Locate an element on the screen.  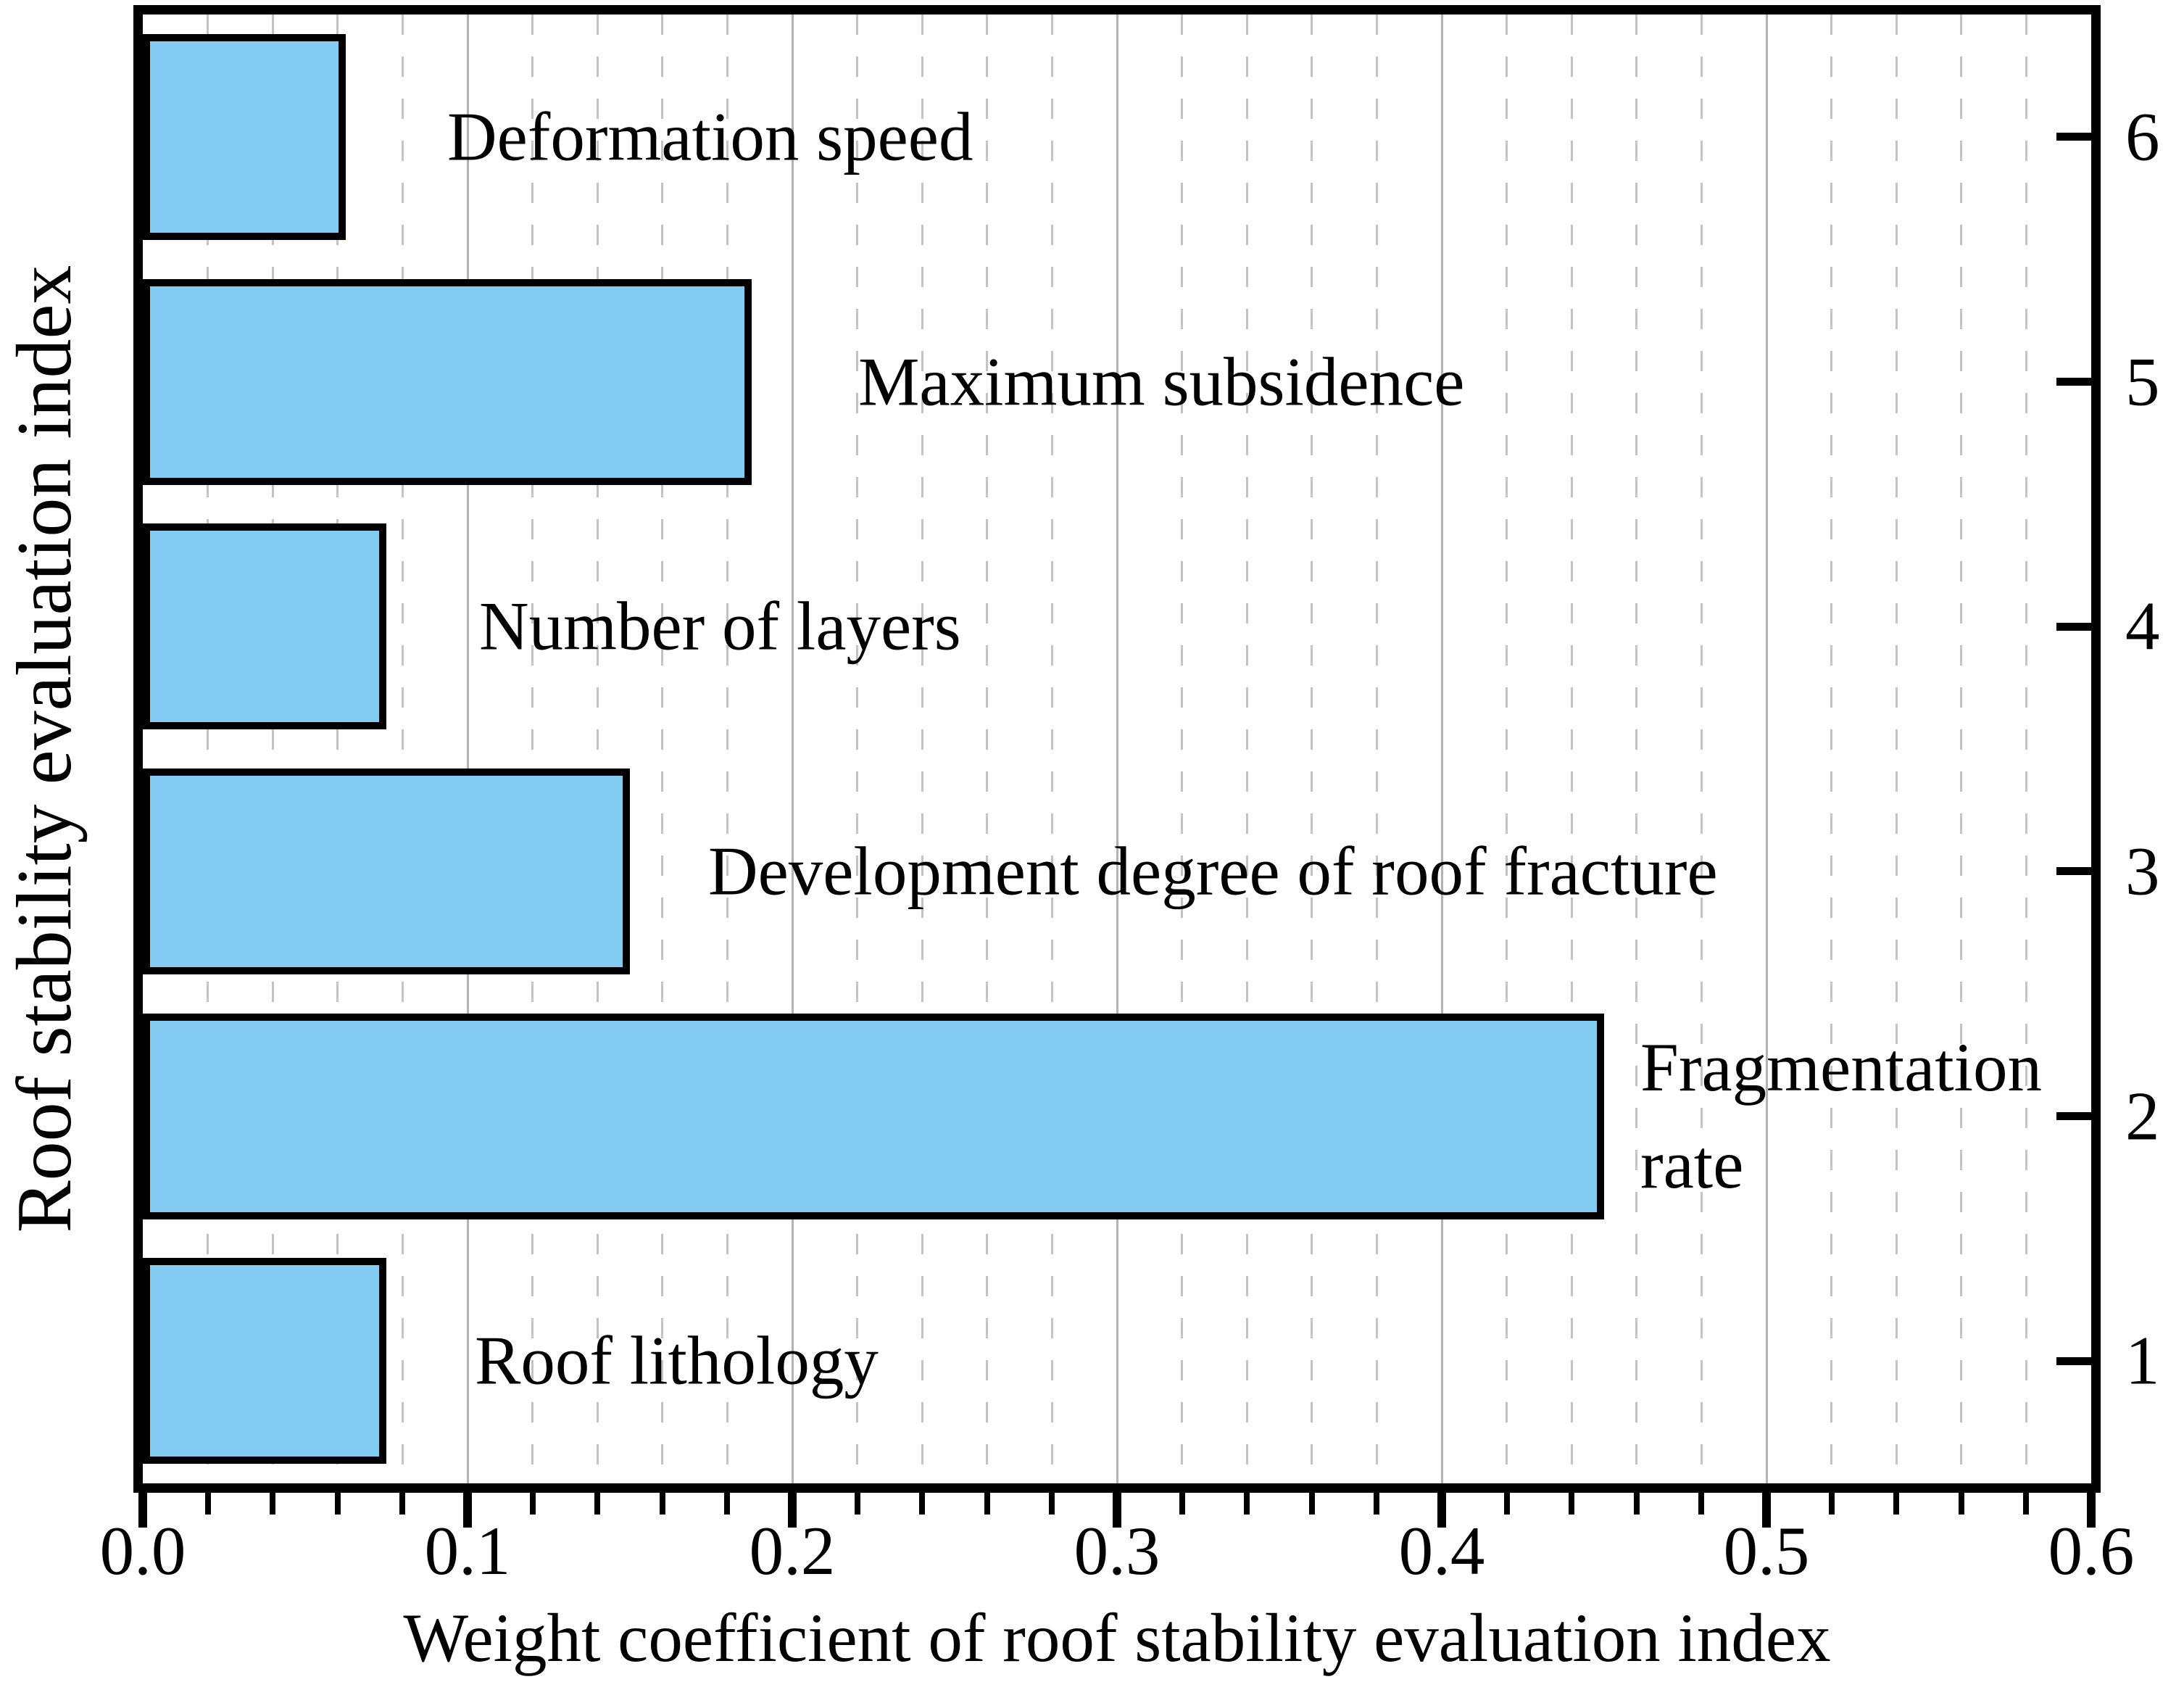
bar-label-6: Deformation speed is located at coordinates (710, 136).